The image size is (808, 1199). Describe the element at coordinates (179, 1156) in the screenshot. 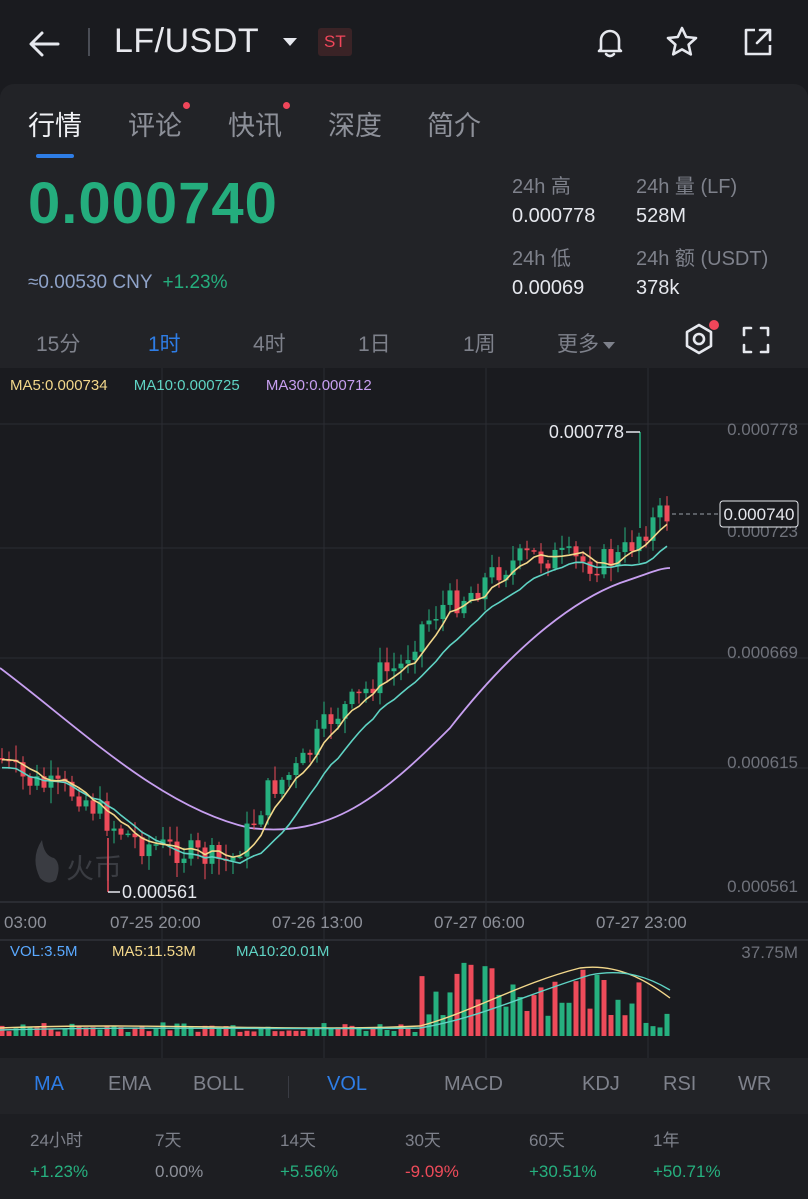

I see `perf-7d: 7天 0.00%` at that location.